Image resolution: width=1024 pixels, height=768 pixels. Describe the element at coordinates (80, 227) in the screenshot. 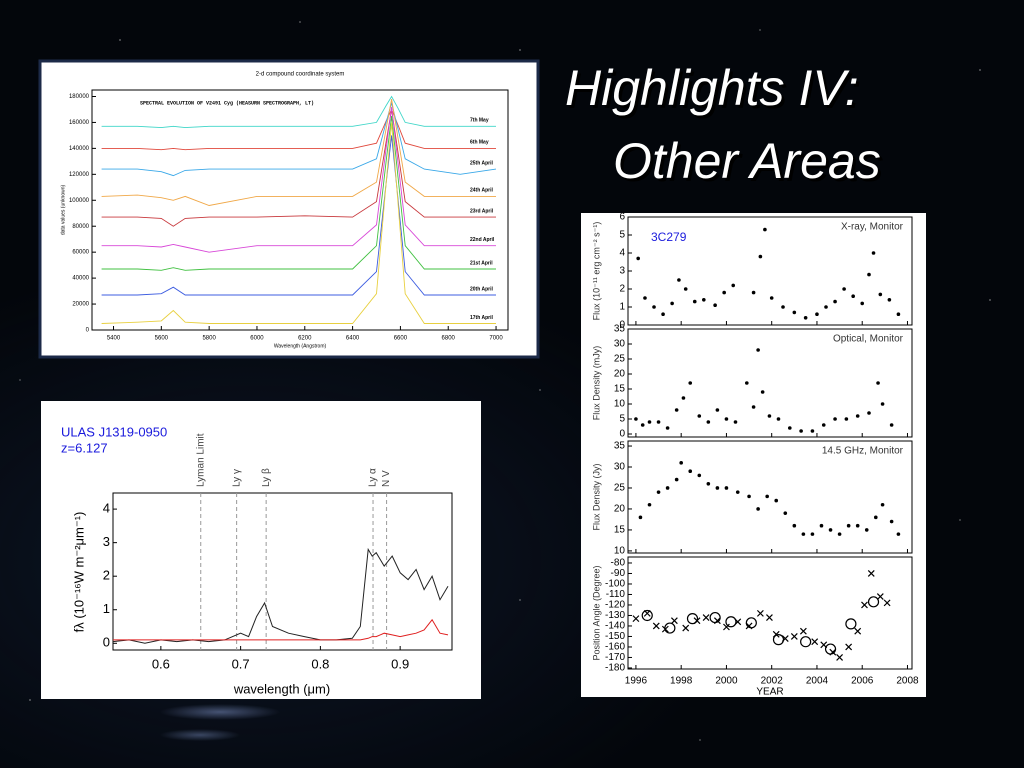

I see `y-tick-label: 80000` at that location.